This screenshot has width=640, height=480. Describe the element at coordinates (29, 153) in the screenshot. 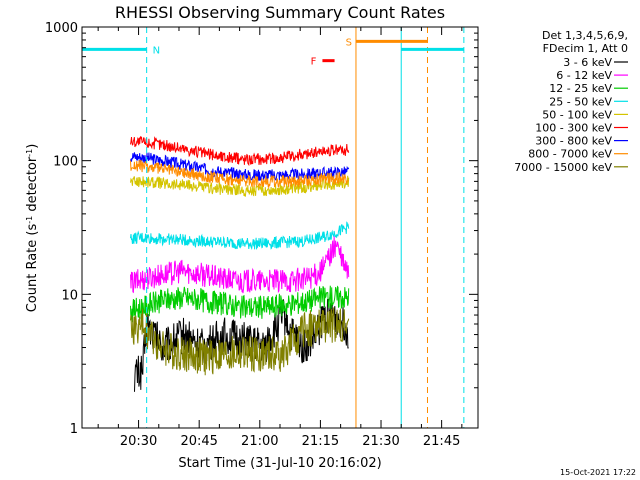

I see `y-axis-label-sup2: -1` at that location.